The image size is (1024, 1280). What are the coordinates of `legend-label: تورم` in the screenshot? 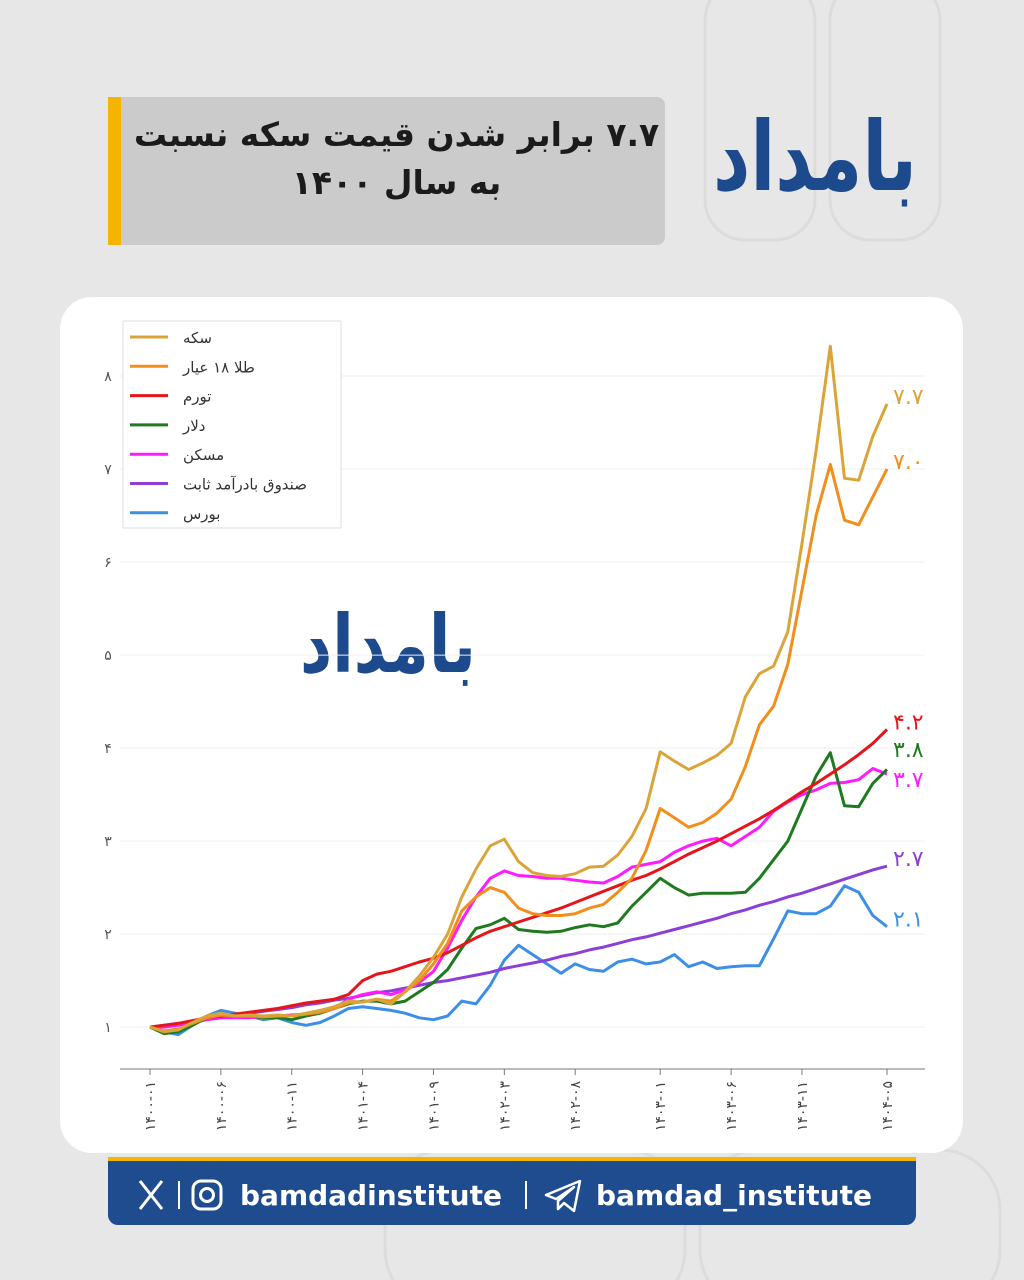 It's located at (197, 397).